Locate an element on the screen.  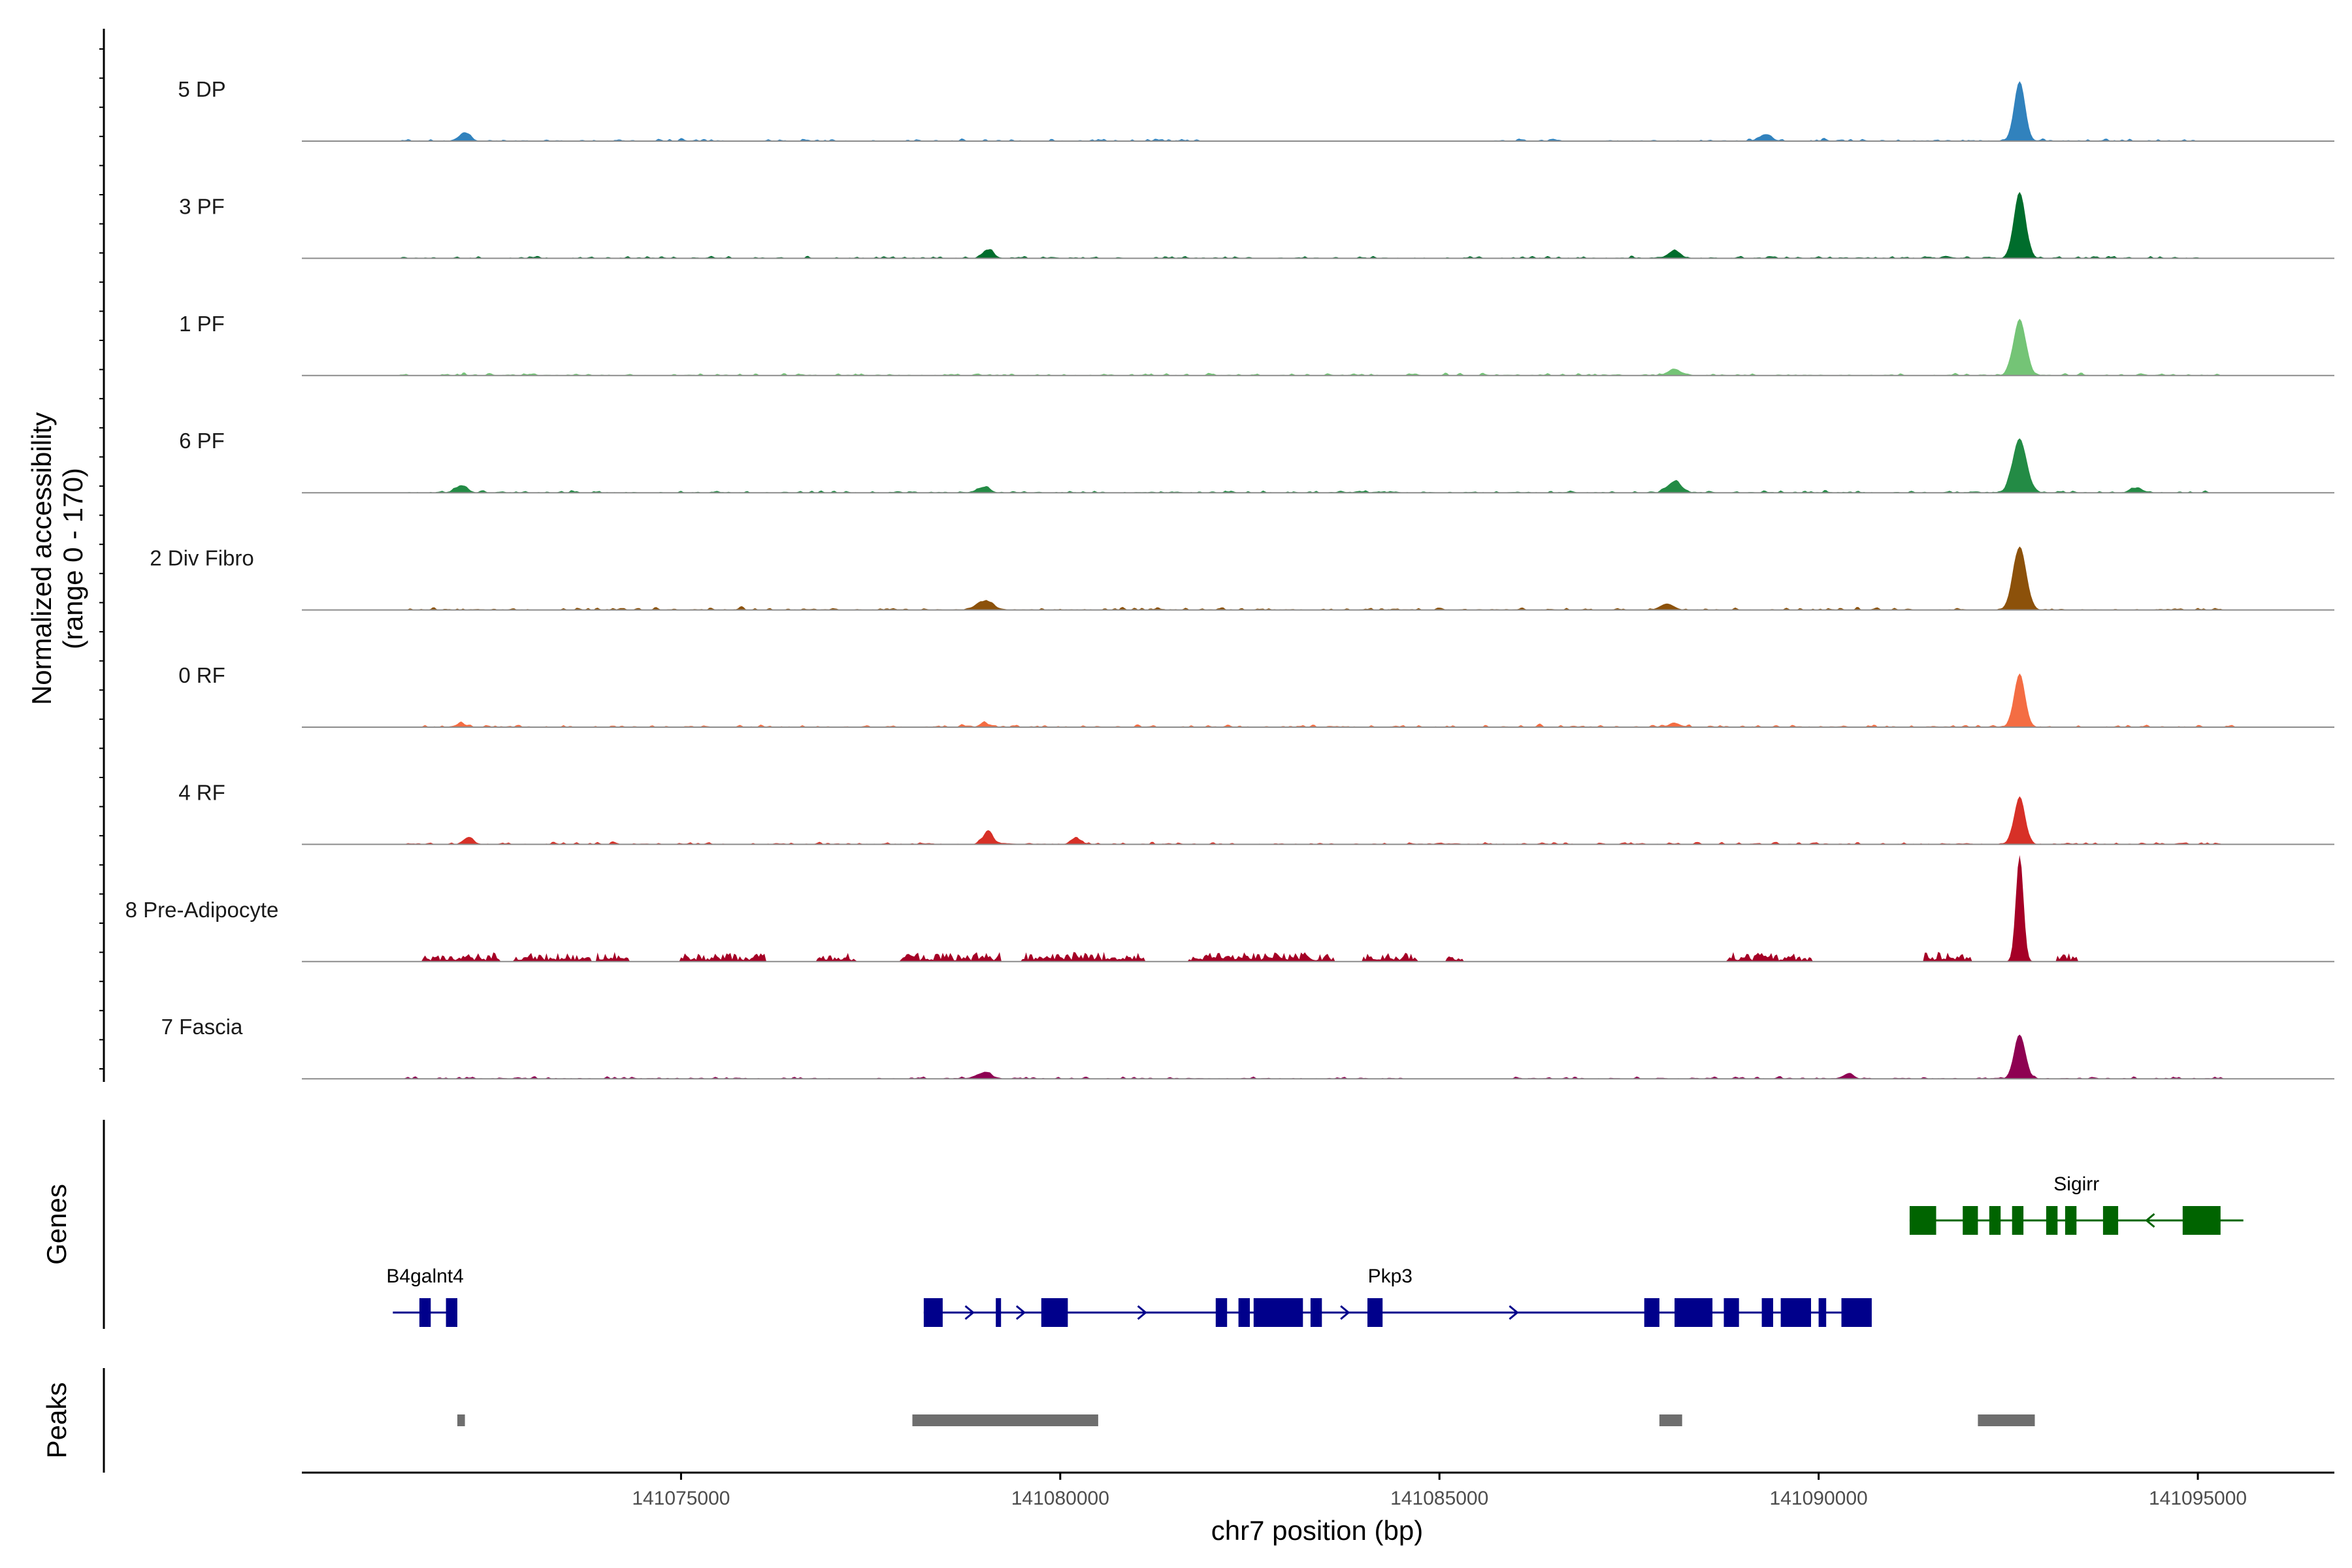
x-tick-label: 141095000 is located at coordinates (2198, 1498).